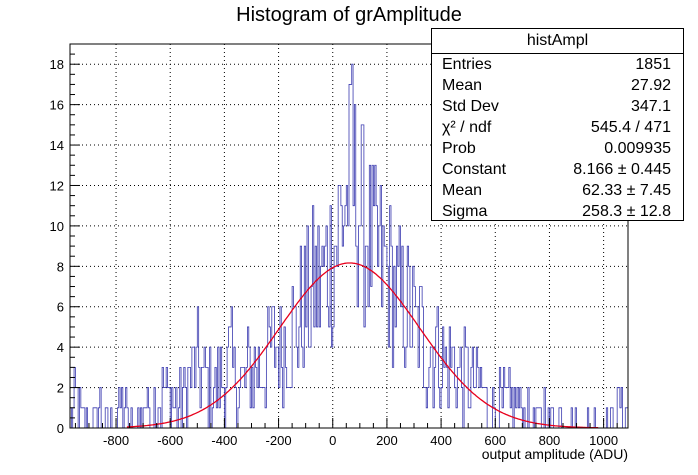 This screenshot has width=698, height=475. Describe the element at coordinates (349, 15) in the screenshot. I see `chart-title: Histogram of grAmplitude` at that location.